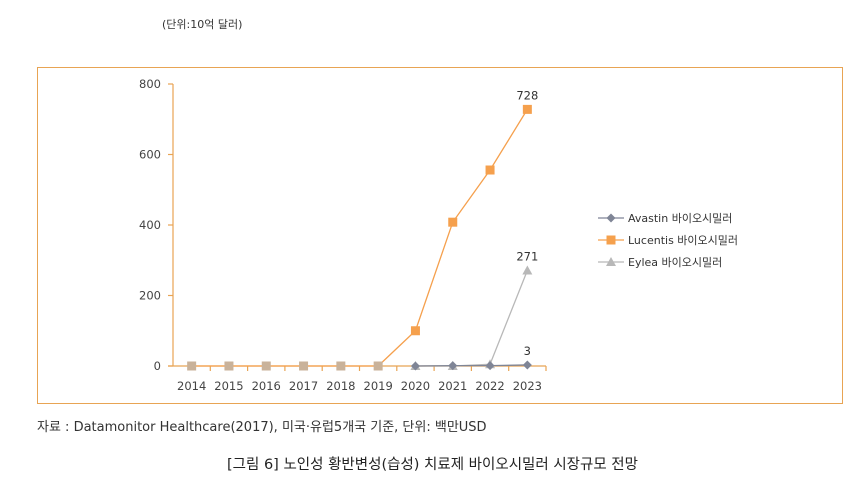 Image resolution: width=865 pixels, height=495 pixels. I want to click on x-tick-label: 2022, so click(489, 386).